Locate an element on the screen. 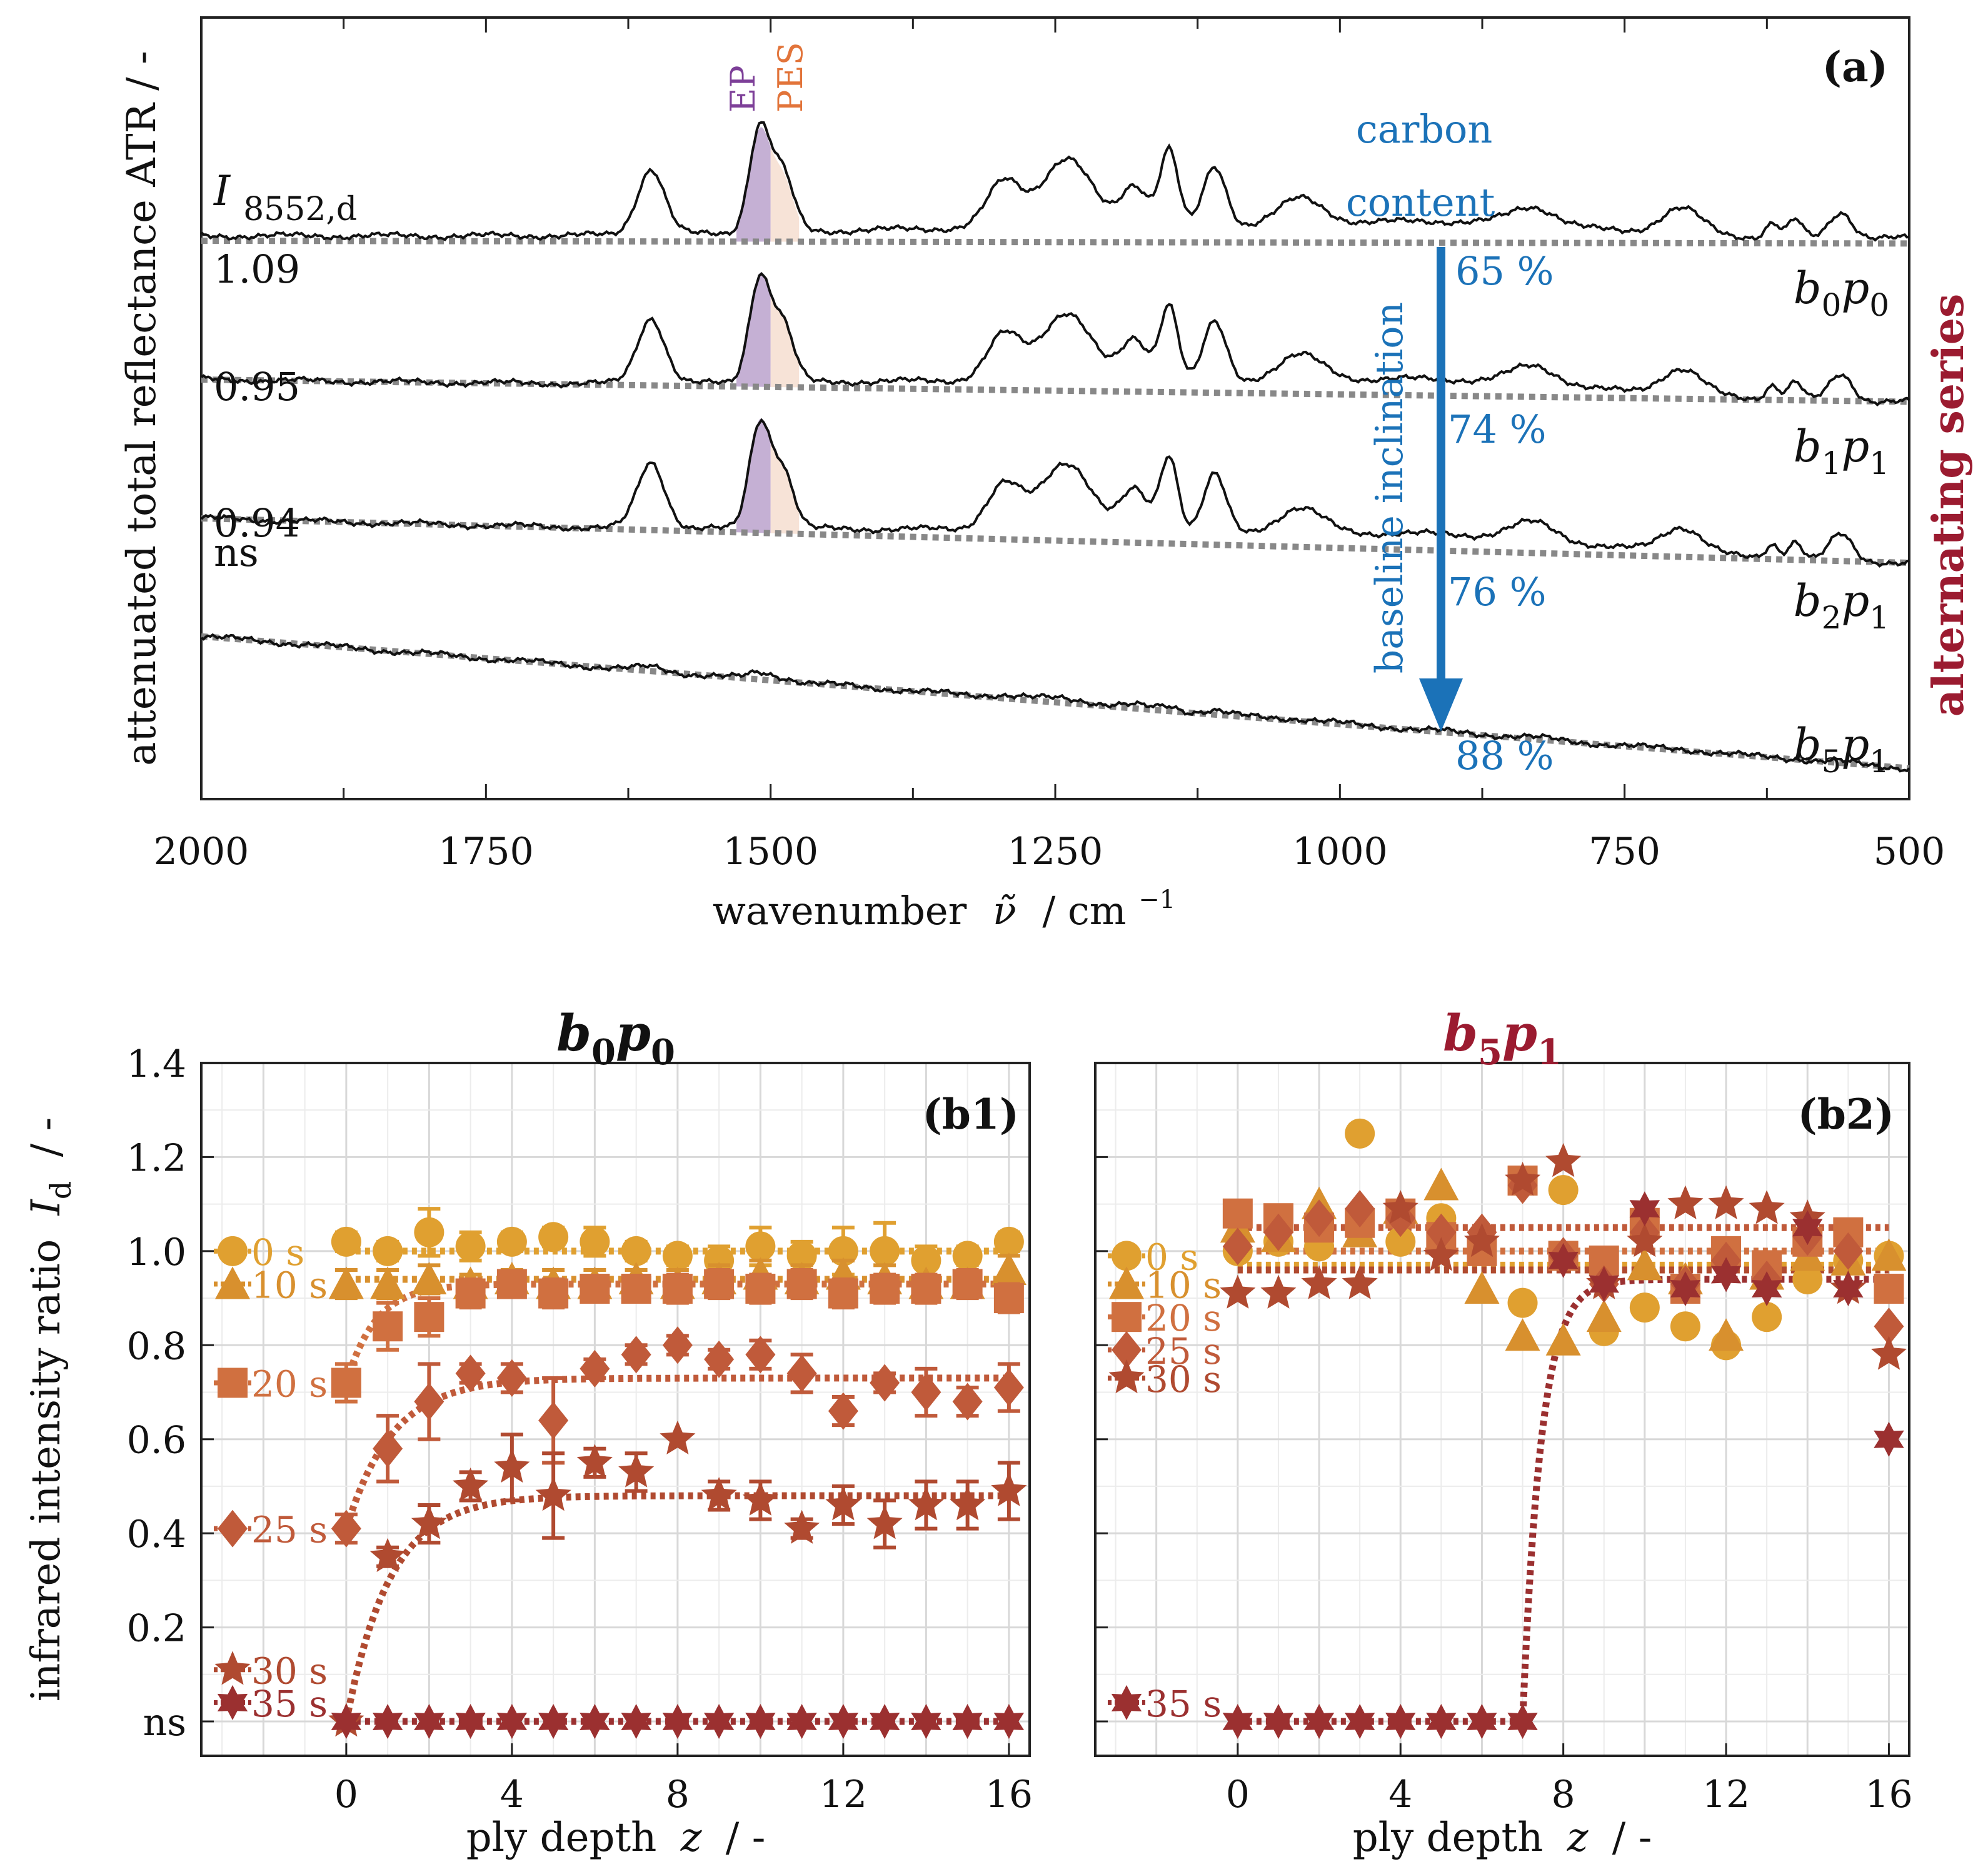 This screenshot has height=1874, width=1988. b-ylabel: infrared intensity ratio Id / - is located at coordinates (50, 1409).